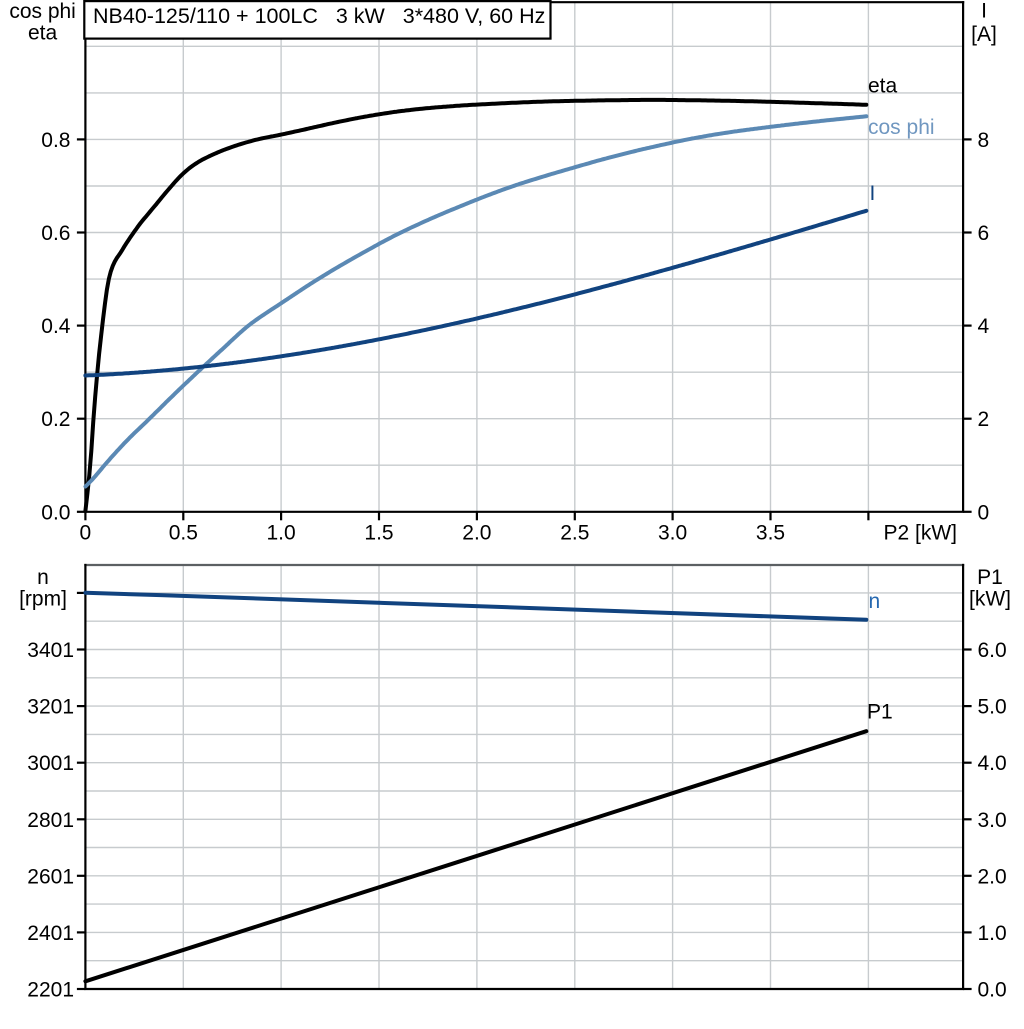 The image size is (1024, 1029). What do you see at coordinates (984, 34) in the screenshot?
I see `svg-text: [A]` at bounding box center [984, 34].